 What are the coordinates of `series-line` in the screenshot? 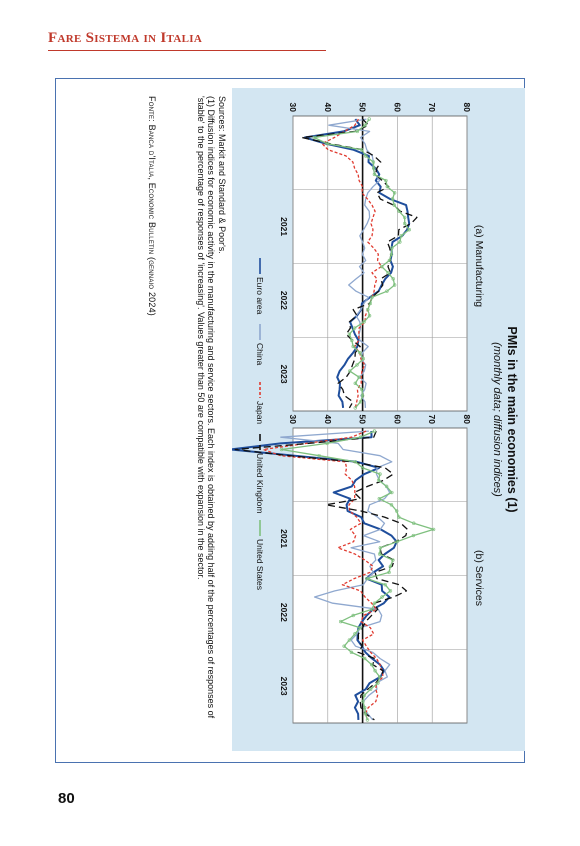 It's located at (359, 263).